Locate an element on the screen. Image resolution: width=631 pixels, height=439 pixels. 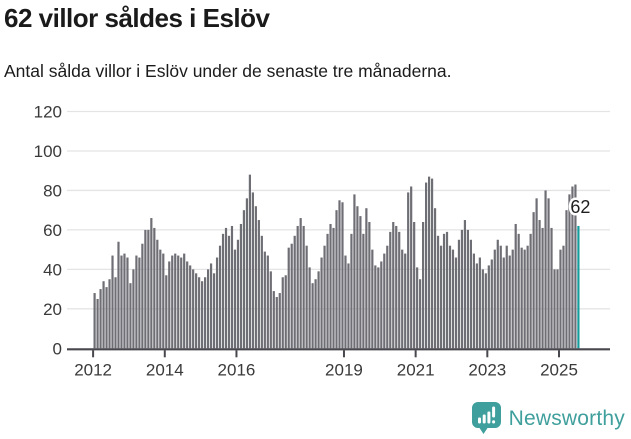
logo-mini-bars is located at coordinates (486, 415).